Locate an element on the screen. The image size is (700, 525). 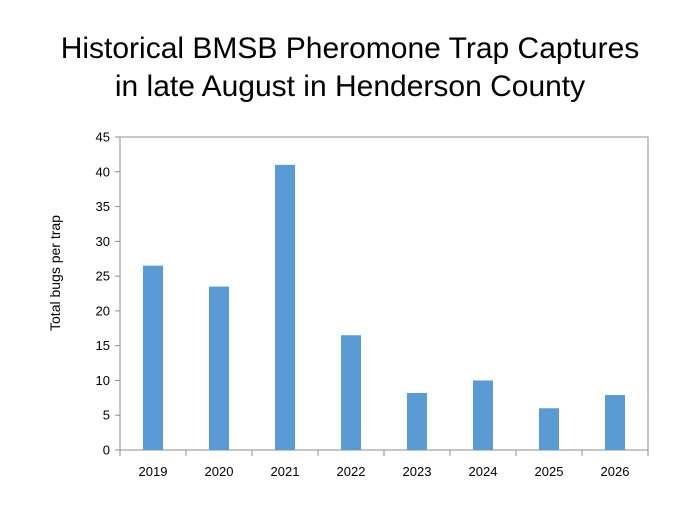
bar-2025 is located at coordinates (549, 429).